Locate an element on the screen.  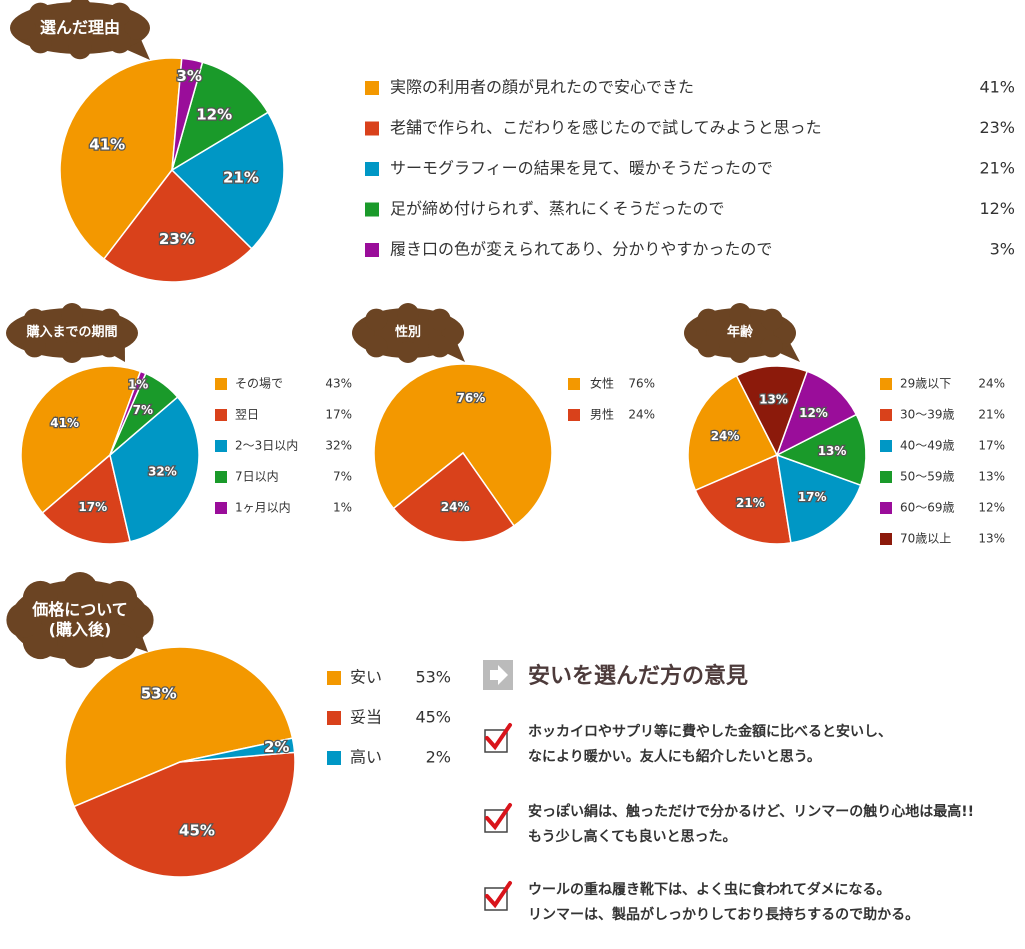
slice-label: 76% is located at coordinates (471, 398).